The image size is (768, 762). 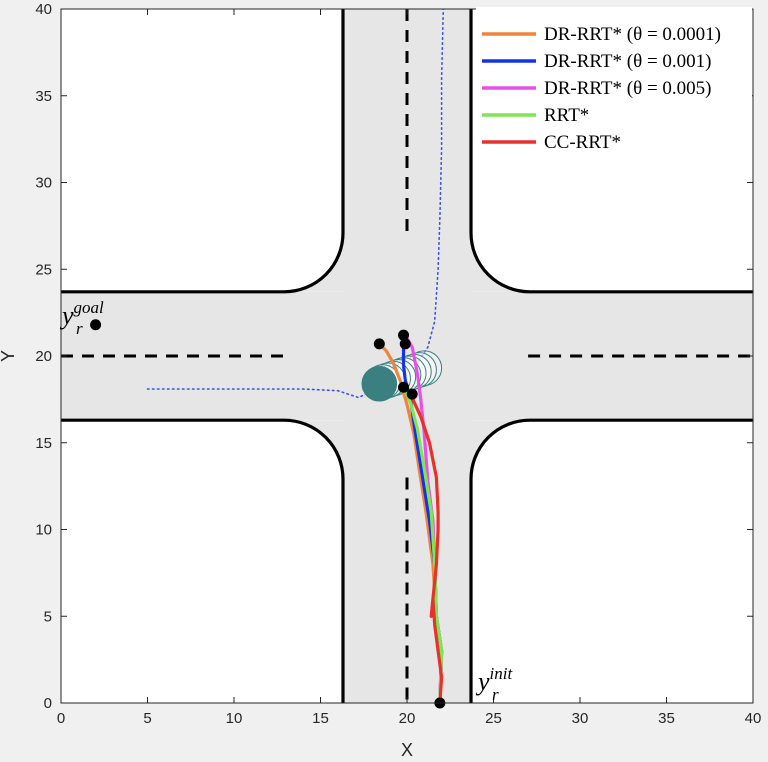 I want to click on x-tick-label: 40, so click(x=753, y=718).